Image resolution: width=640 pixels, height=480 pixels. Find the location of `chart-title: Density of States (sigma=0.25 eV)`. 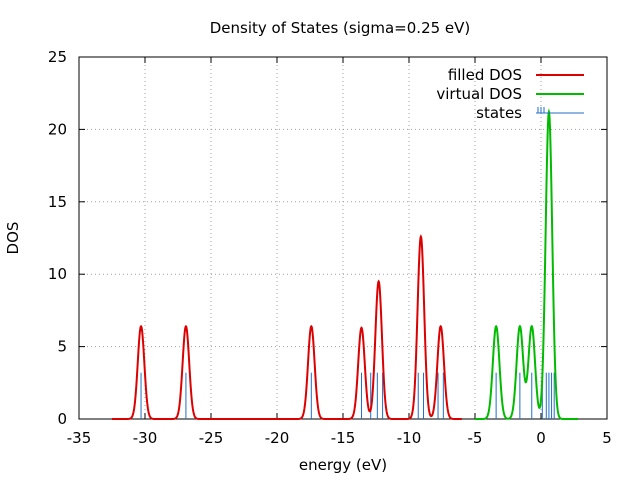

chart-title: Density of States (sigma=0.25 eV) is located at coordinates (340, 28).